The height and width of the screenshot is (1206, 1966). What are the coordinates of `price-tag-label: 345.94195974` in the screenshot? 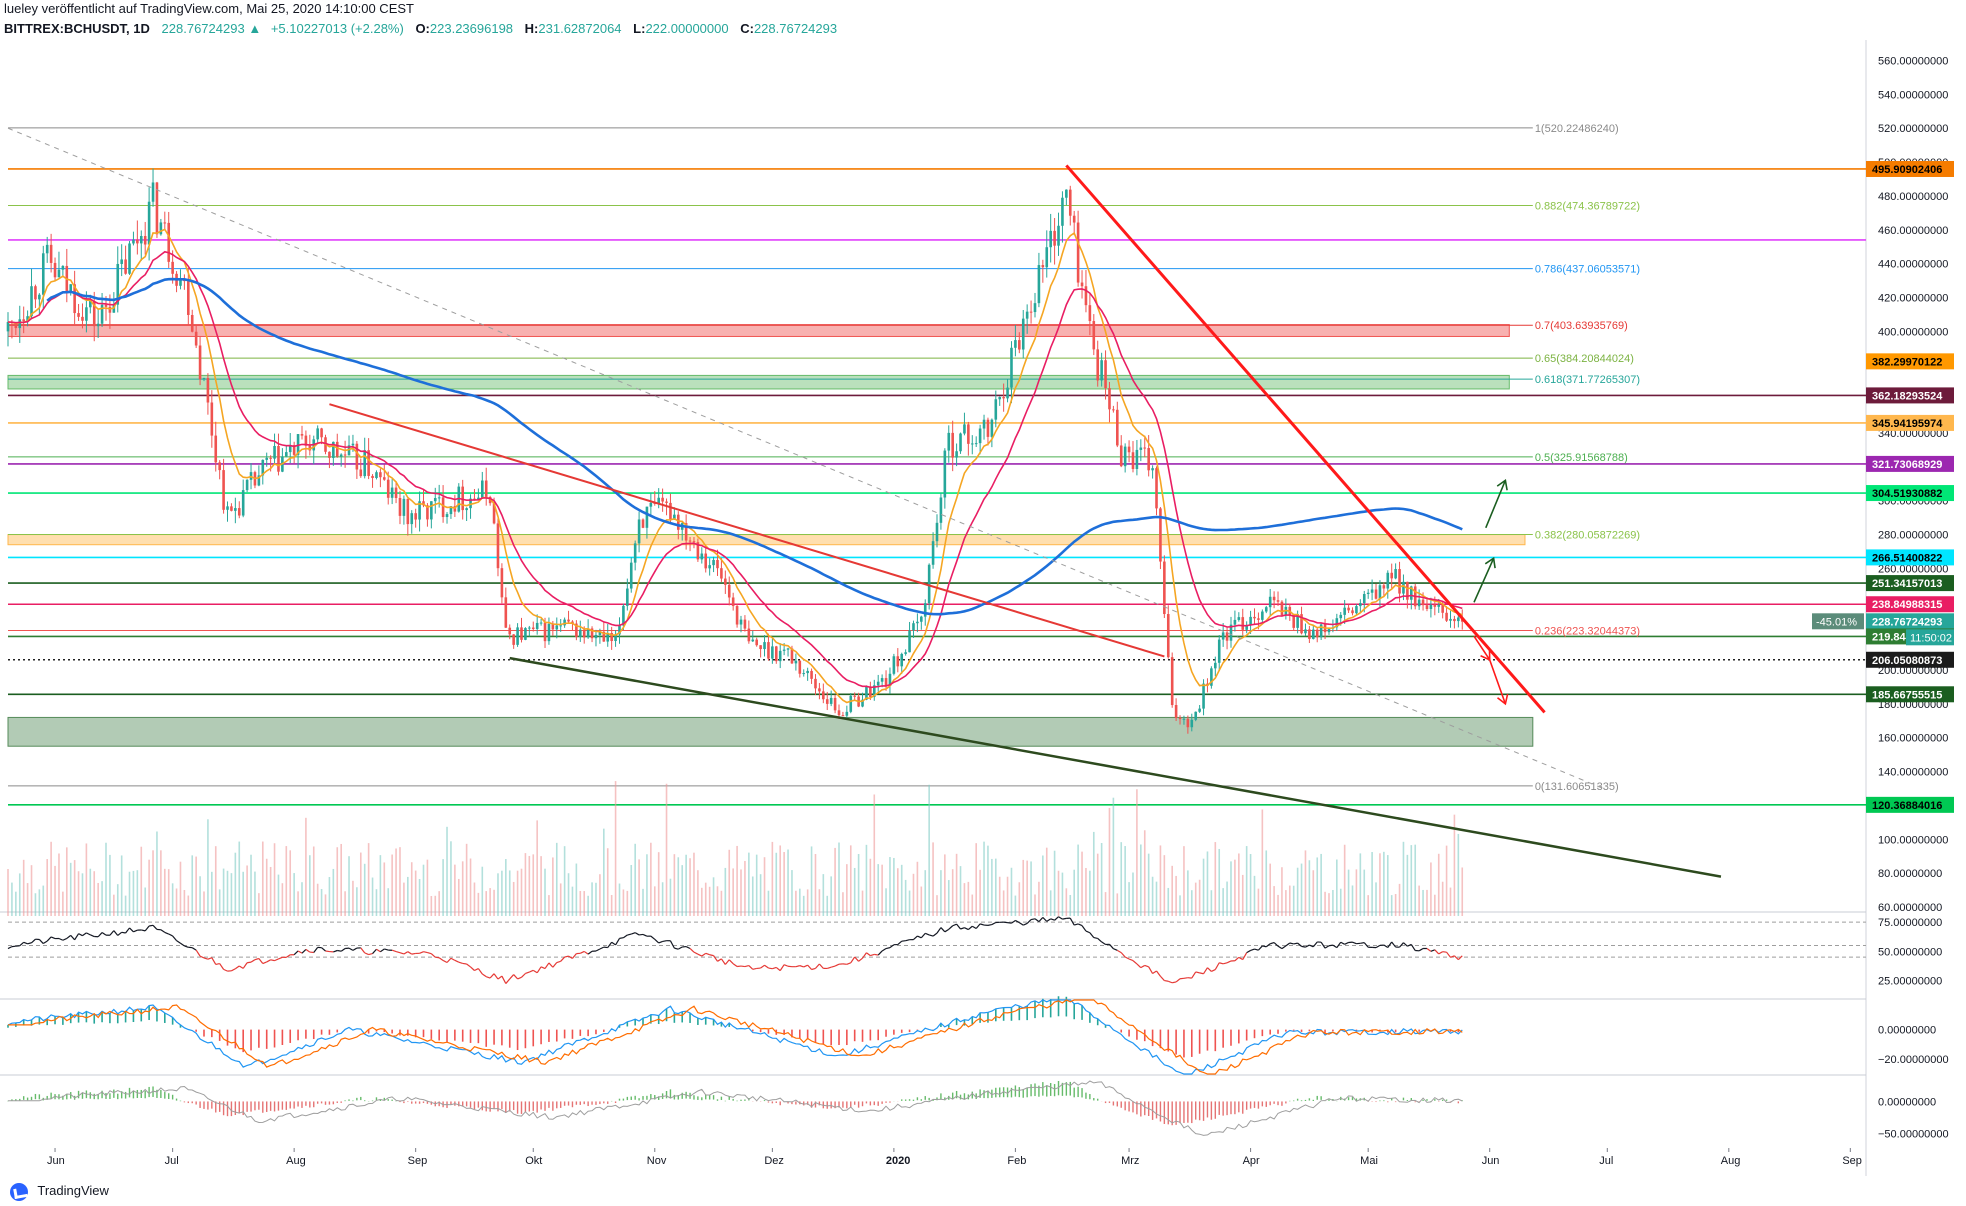 It's located at (1907, 424).